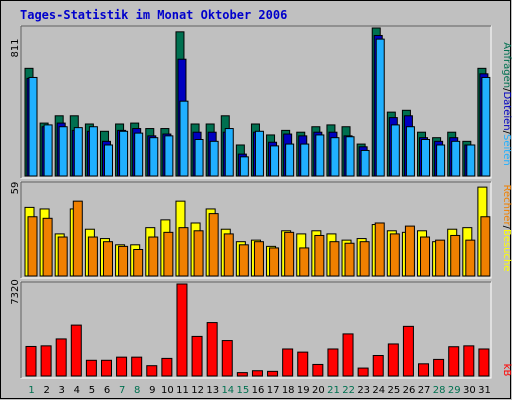 This screenshot has height=400, width=512. I want to click on day-label-26: 26, so click(409, 390).